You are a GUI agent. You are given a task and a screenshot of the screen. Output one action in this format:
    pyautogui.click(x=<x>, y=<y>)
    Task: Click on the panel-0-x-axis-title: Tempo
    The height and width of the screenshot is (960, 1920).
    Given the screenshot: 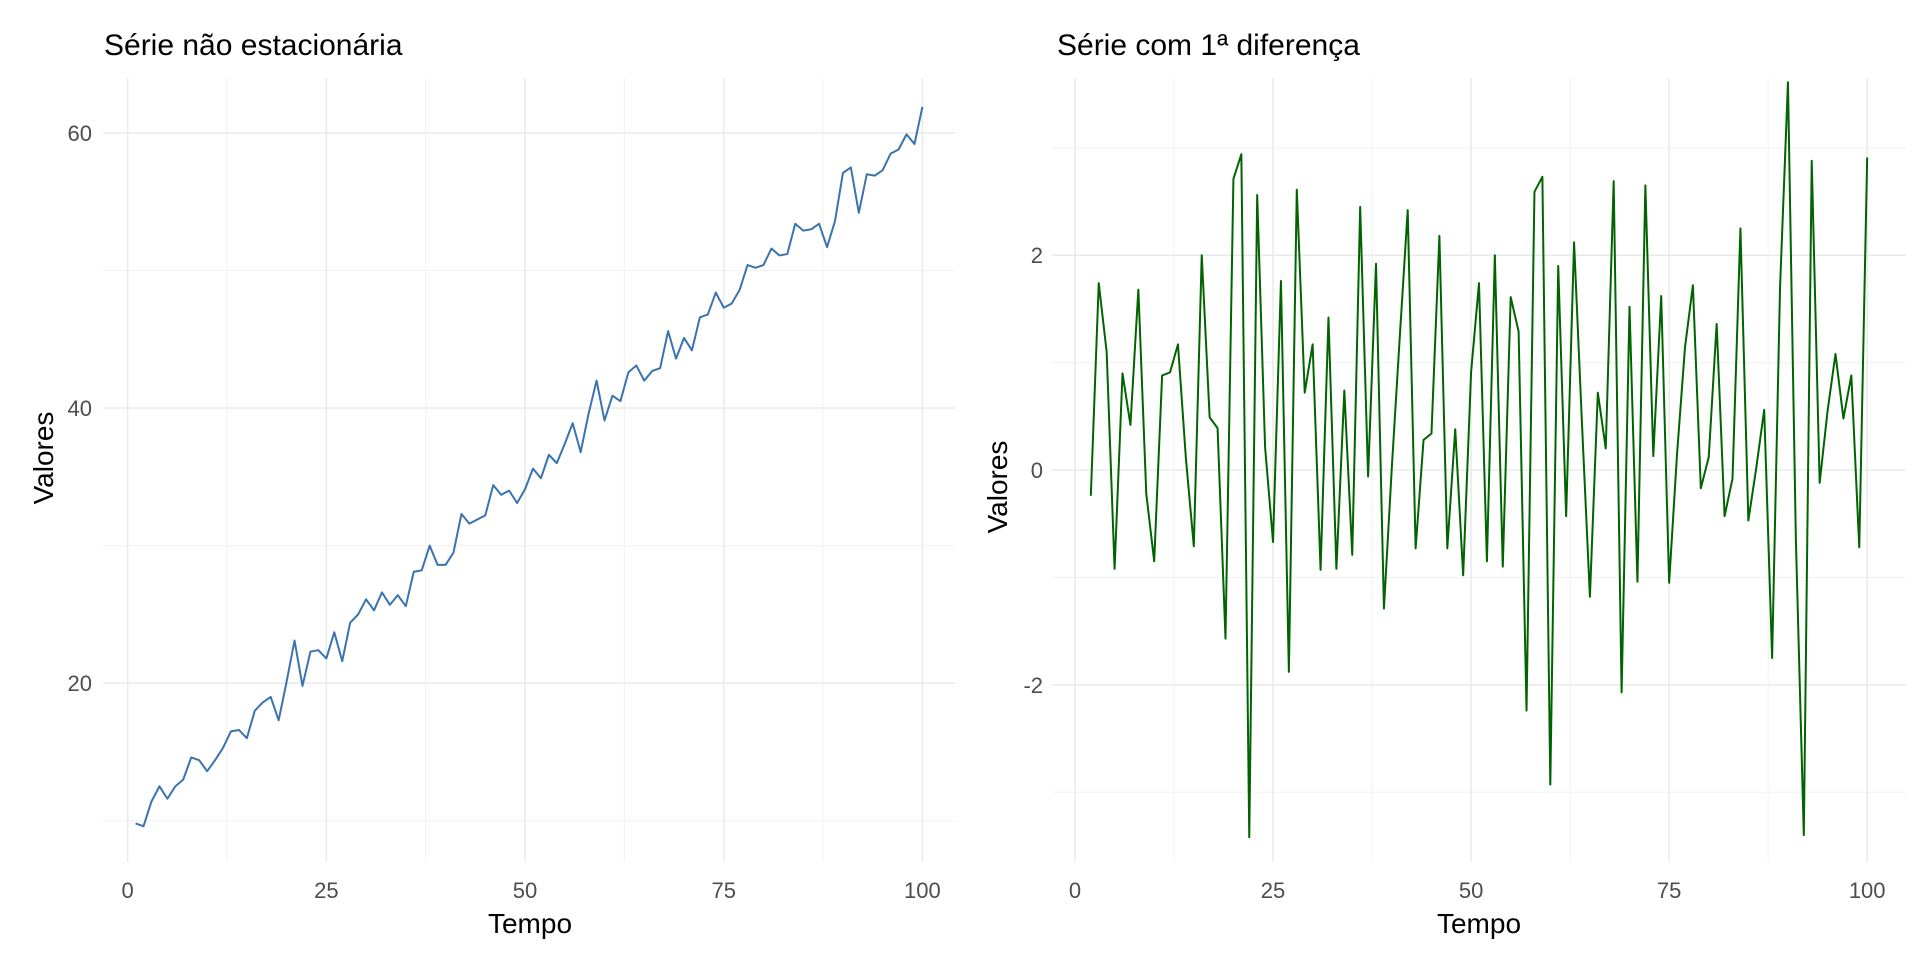 What is the action you would take?
    pyautogui.click(x=530, y=923)
    